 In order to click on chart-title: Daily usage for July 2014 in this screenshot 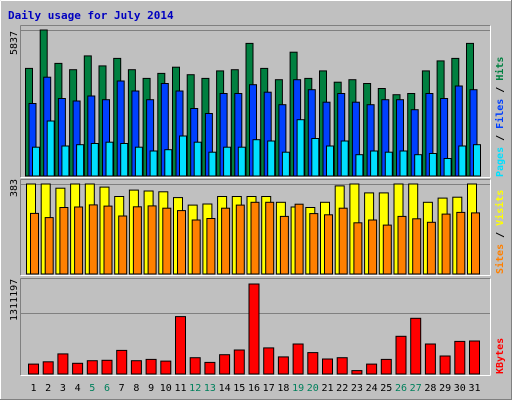, I will do `click(91, 15)`.